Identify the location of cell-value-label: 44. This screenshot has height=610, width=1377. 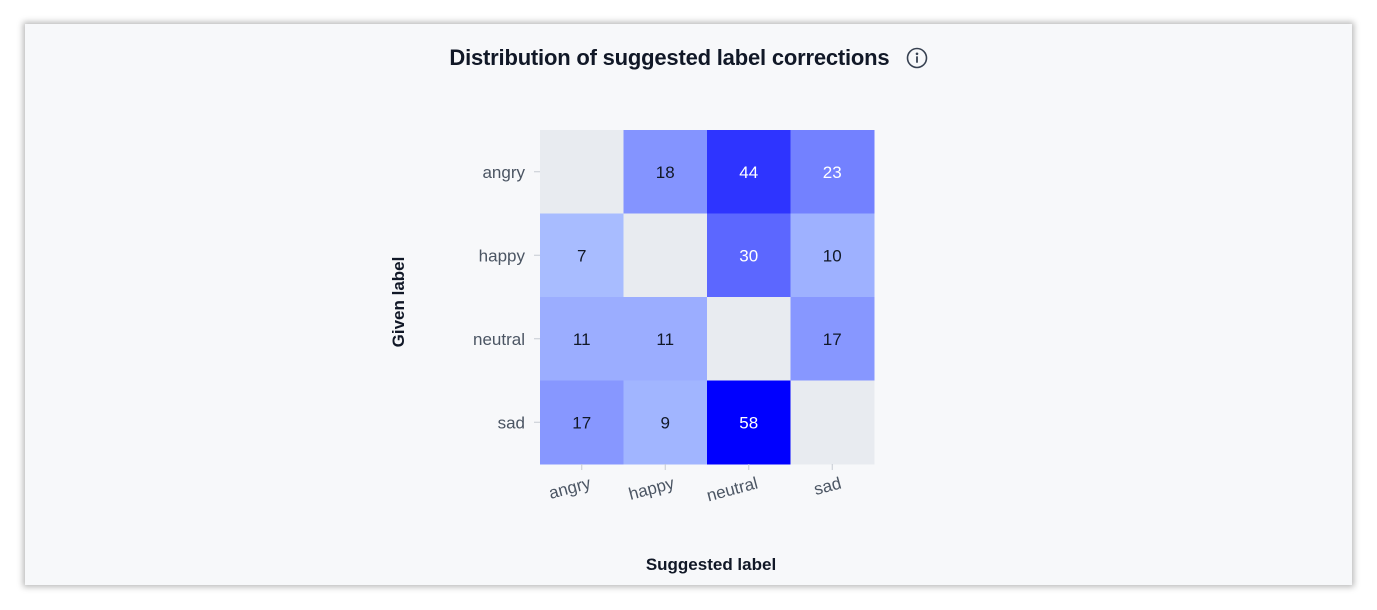
(748, 172).